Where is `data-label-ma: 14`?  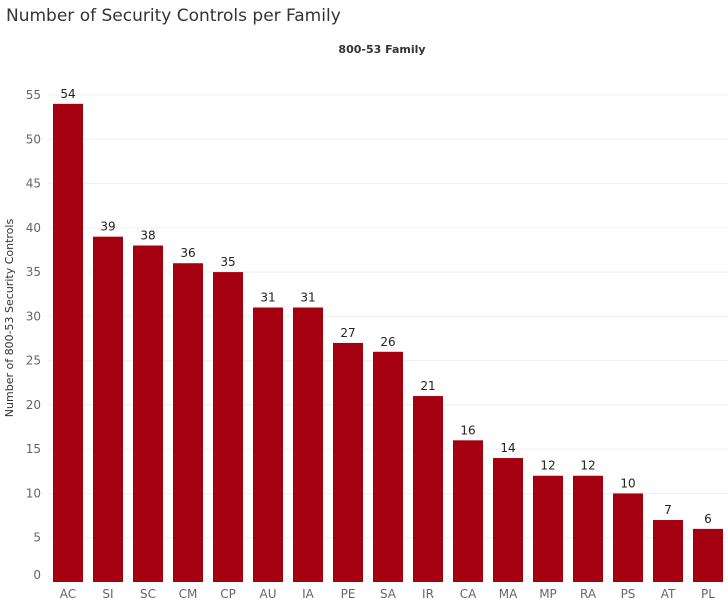
data-label-ma: 14 is located at coordinates (507, 448).